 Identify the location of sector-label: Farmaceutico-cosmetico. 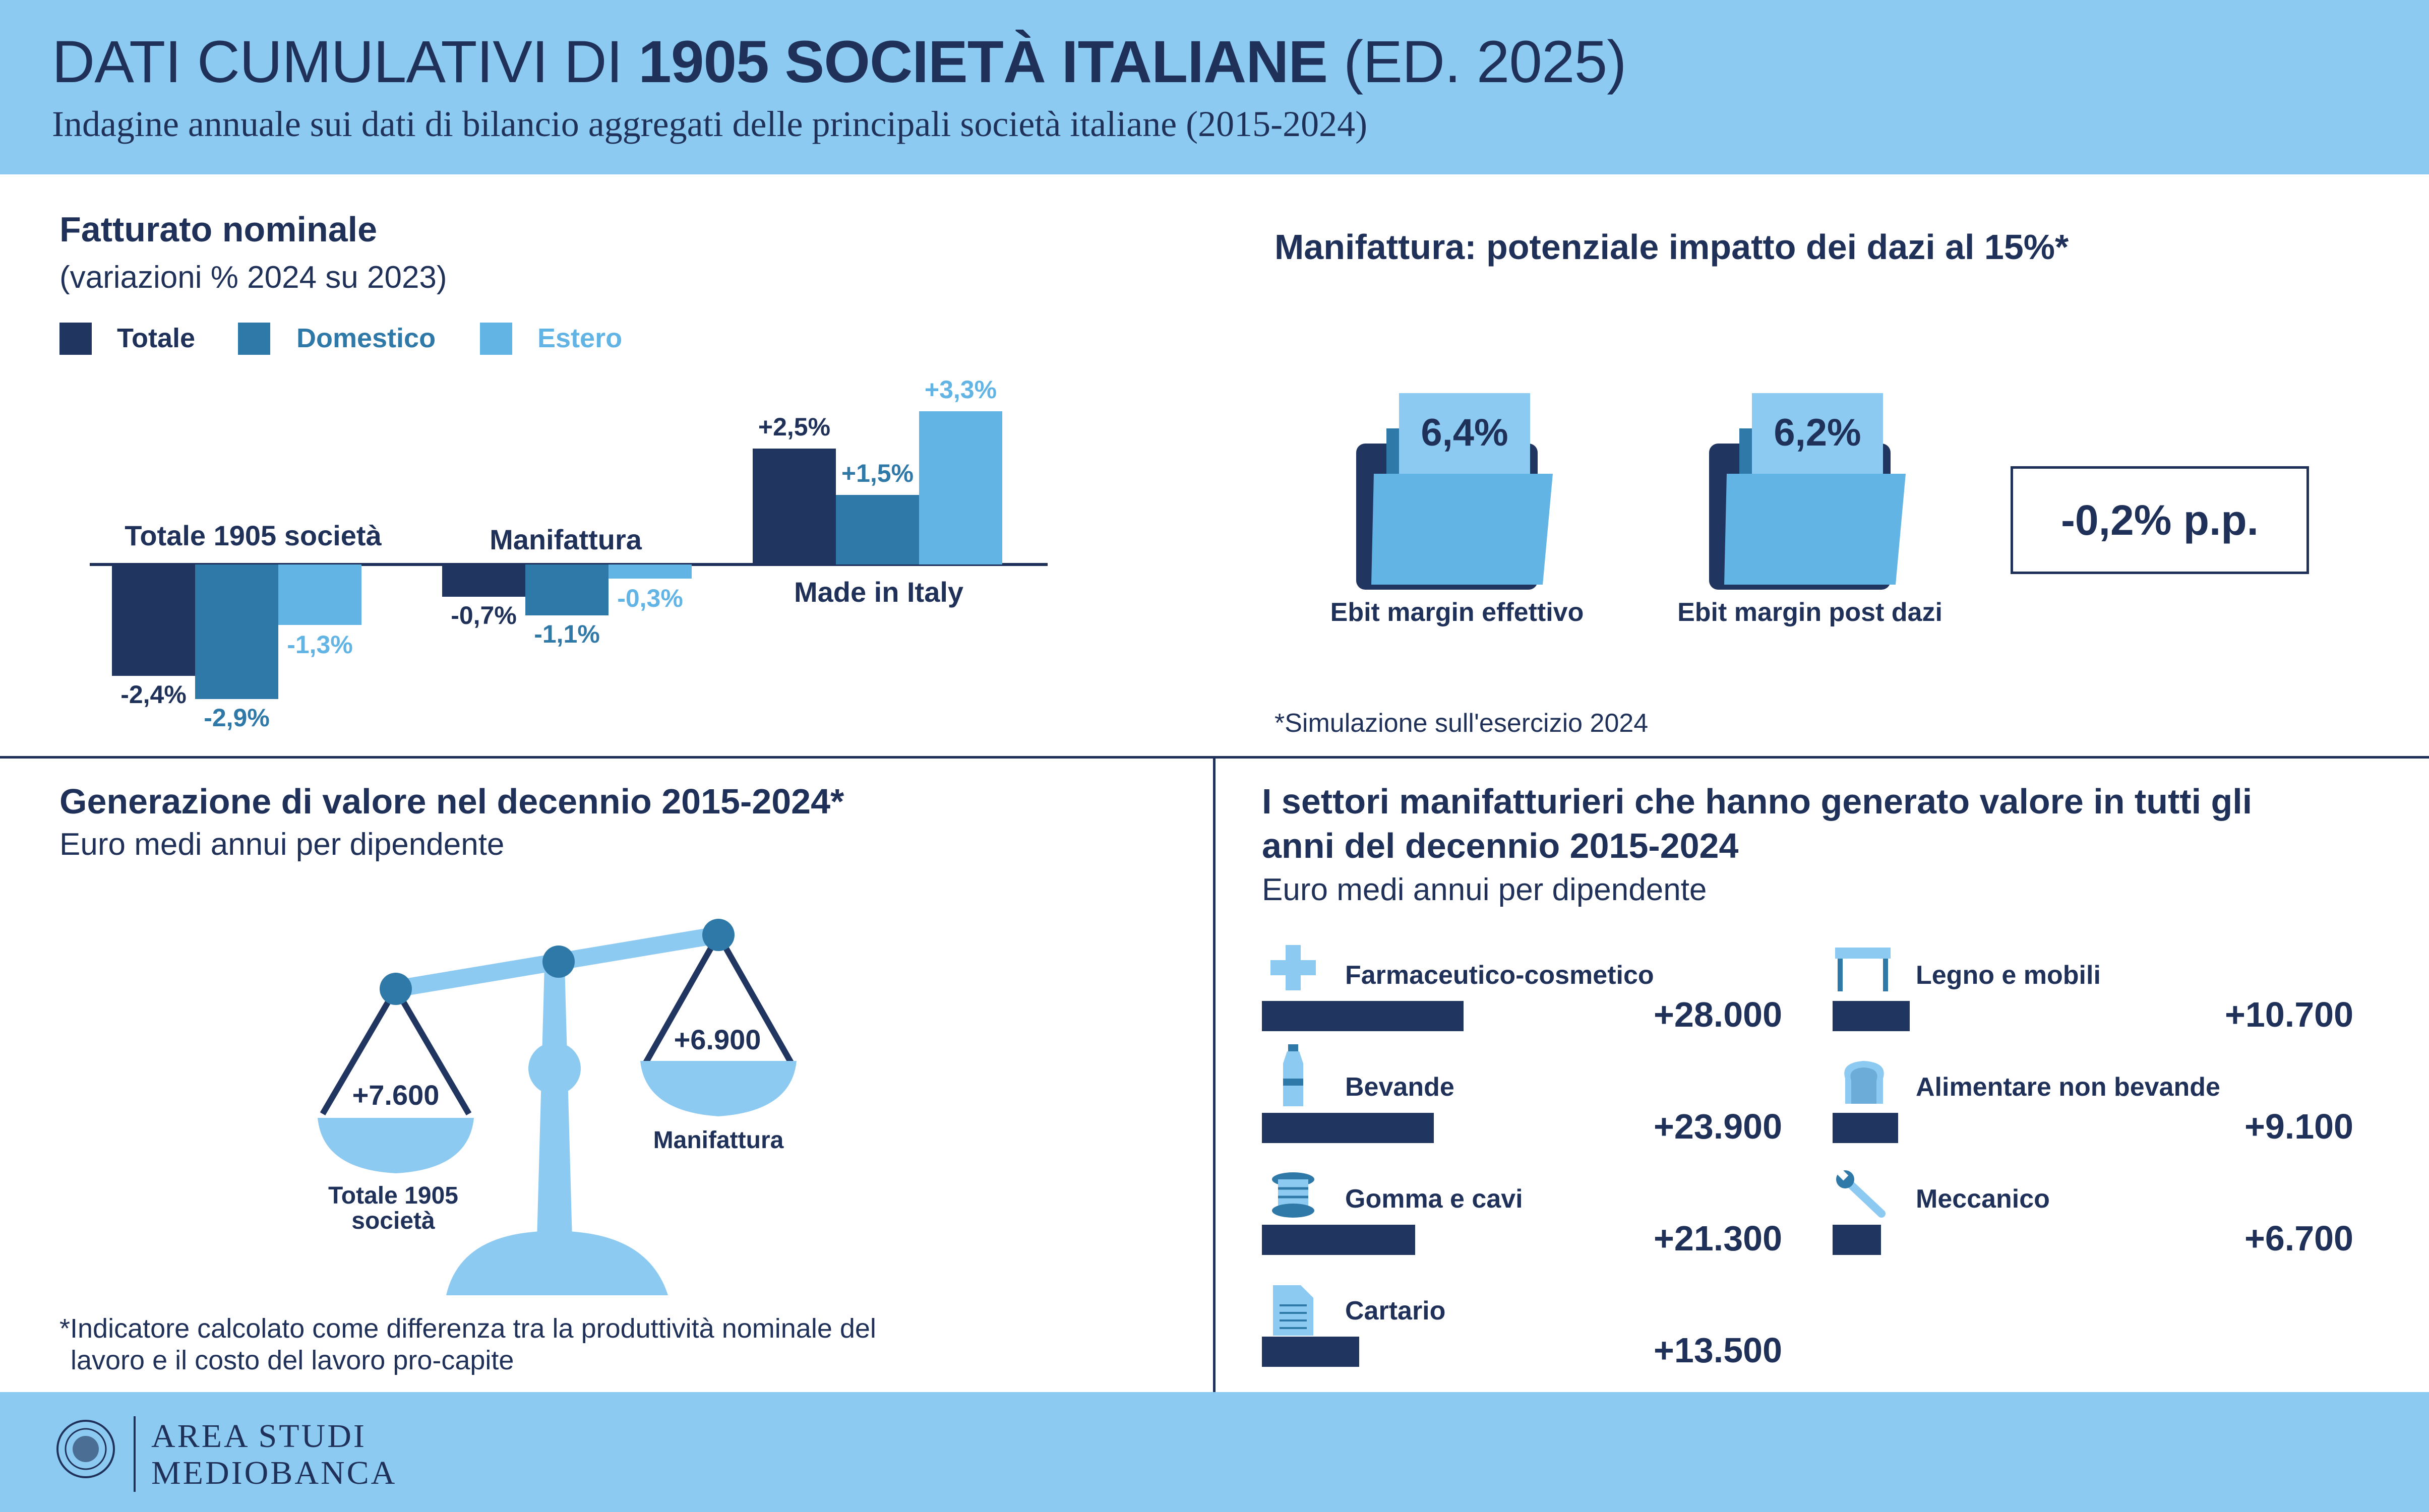
(1499, 975).